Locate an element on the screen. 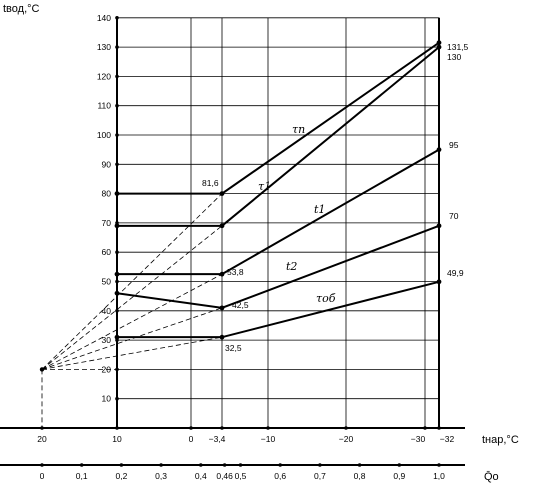  y-tick-label: 70 is located at coordinates (107, 223).